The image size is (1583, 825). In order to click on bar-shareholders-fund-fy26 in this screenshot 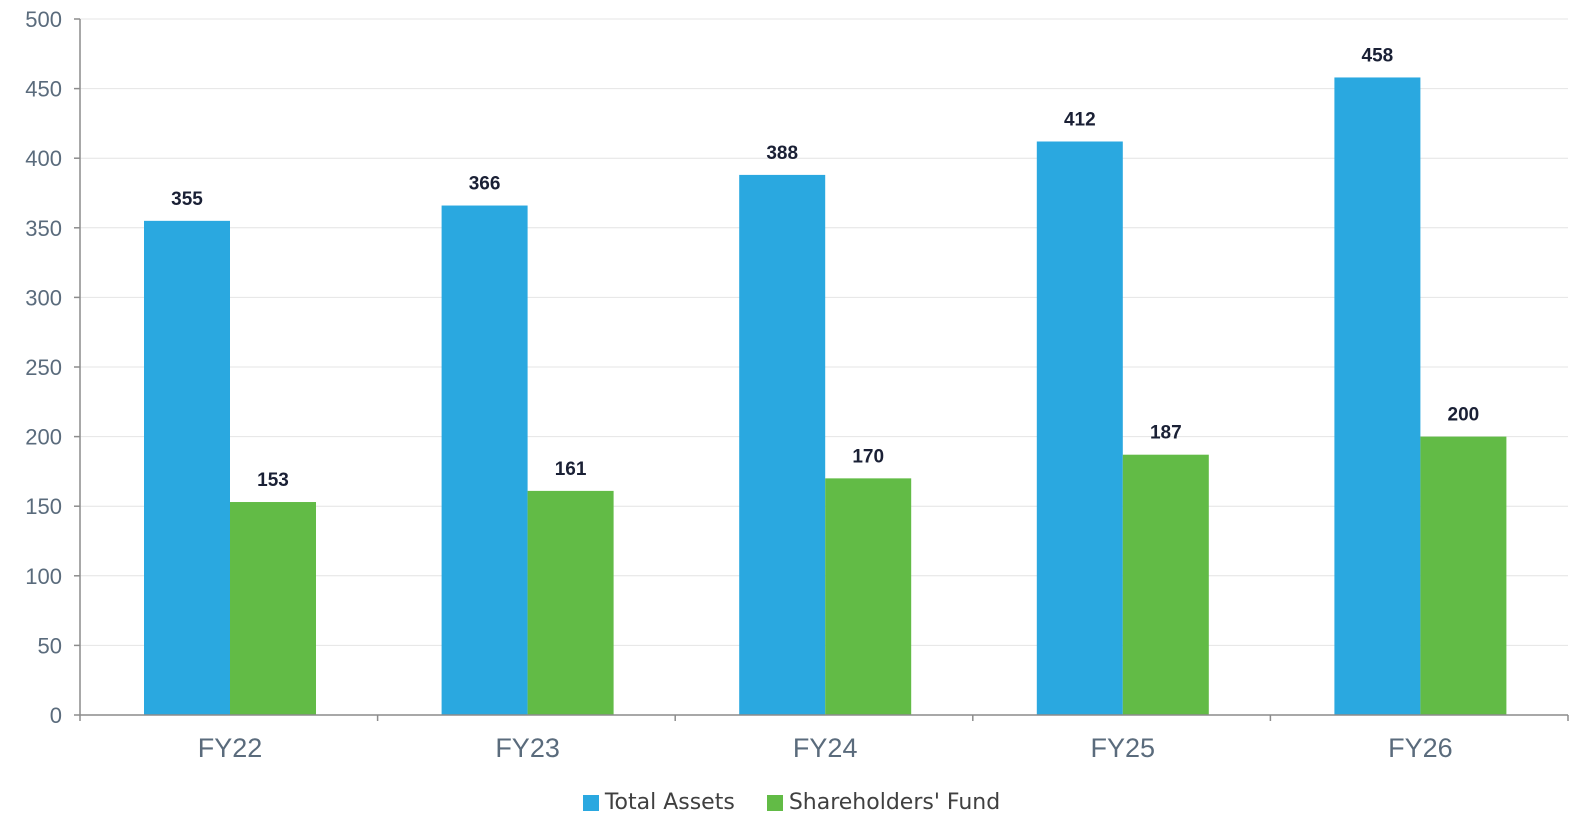, I will do `click(1463, 576)`.